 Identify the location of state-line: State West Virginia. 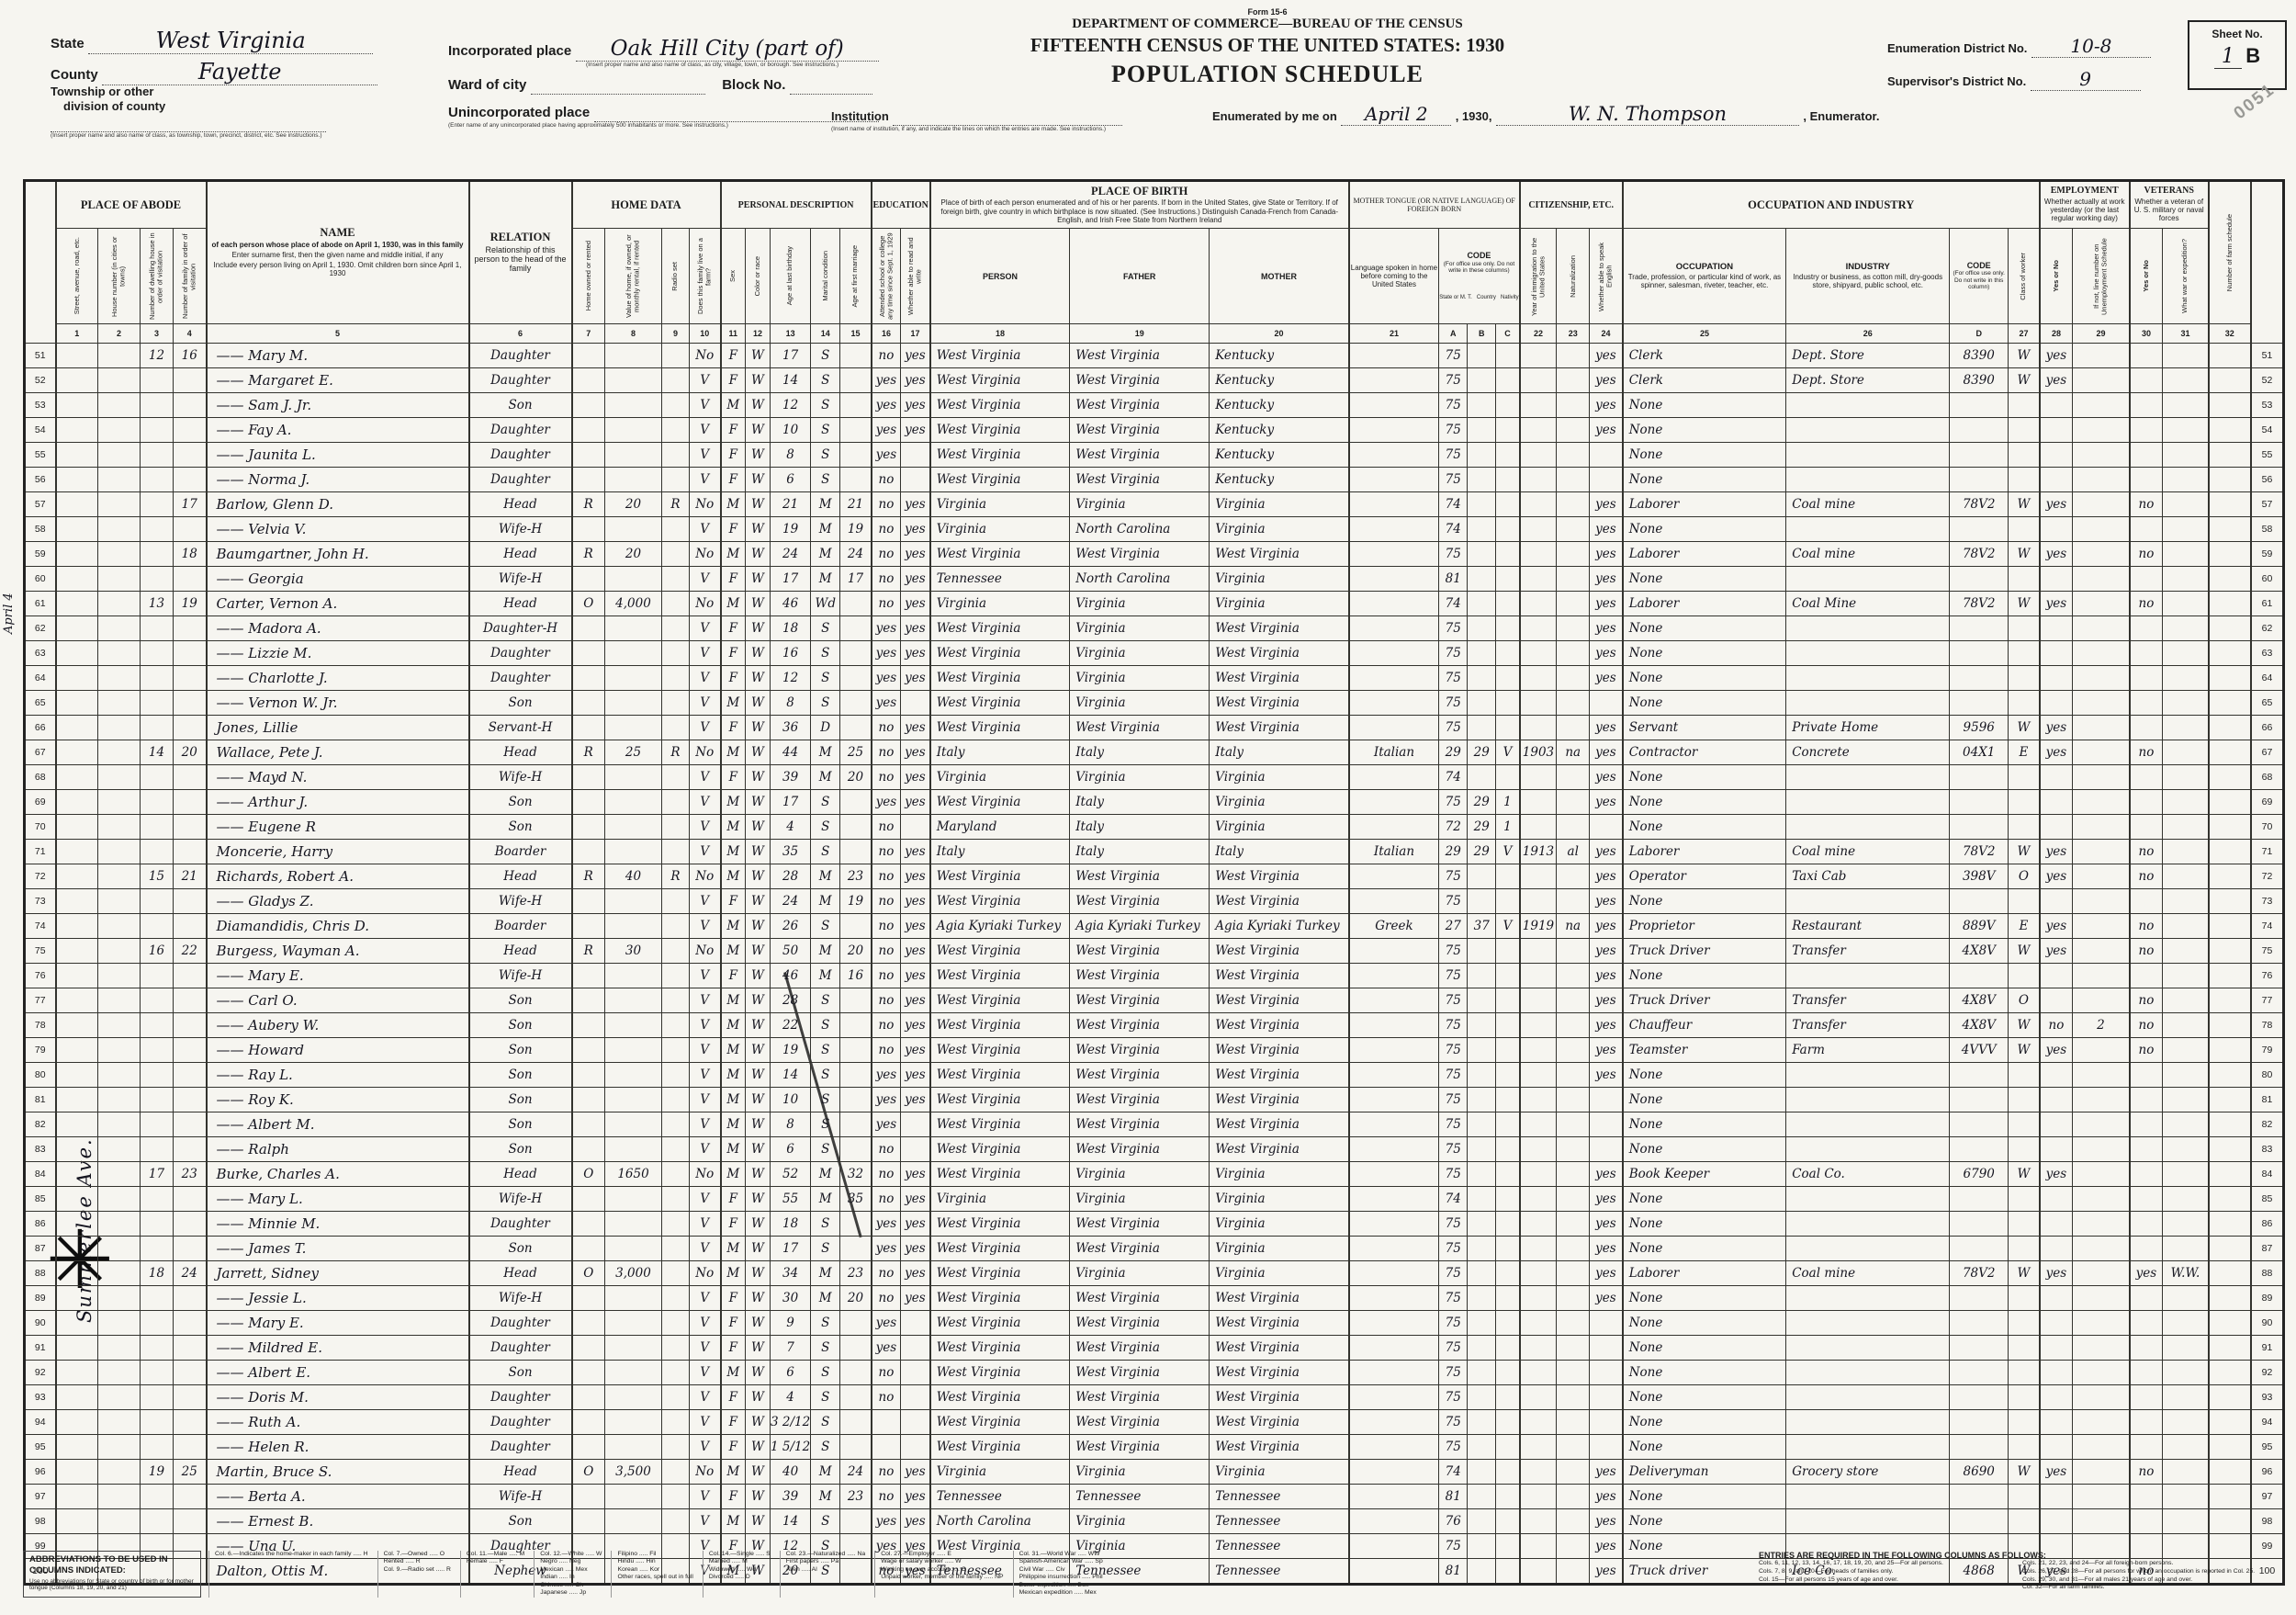
(212, 41).